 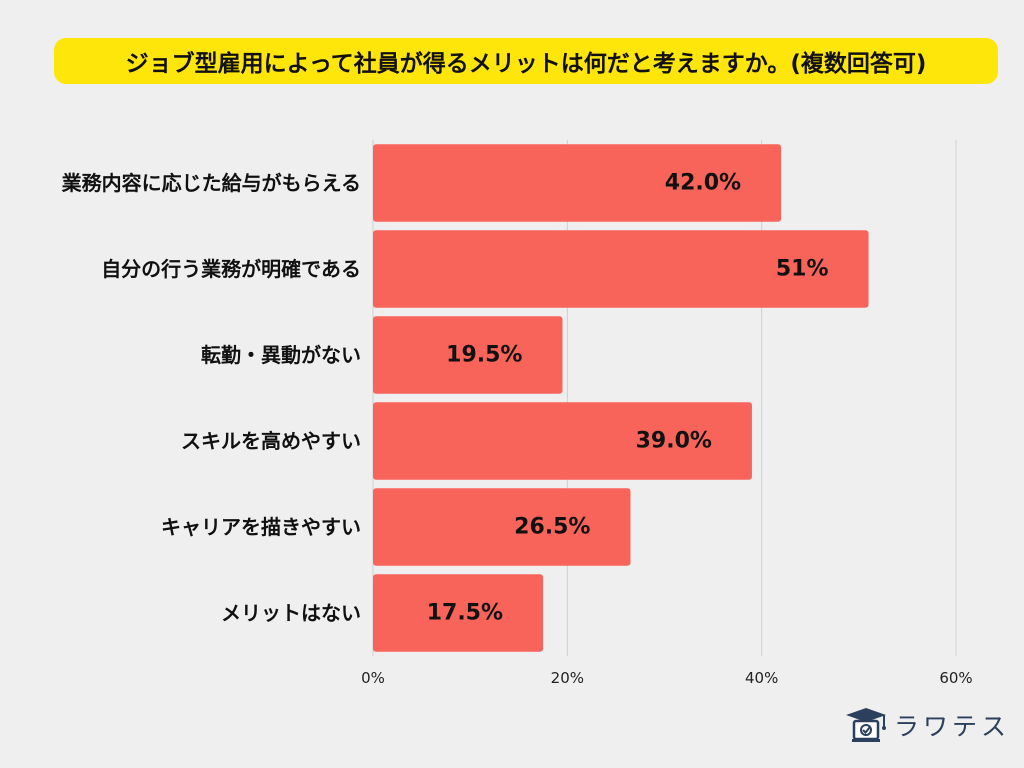 What do you see at coordinates (955, 678) in the screenshot?
I see `x-tick-label: 60%` at bounding box center [955, 678].